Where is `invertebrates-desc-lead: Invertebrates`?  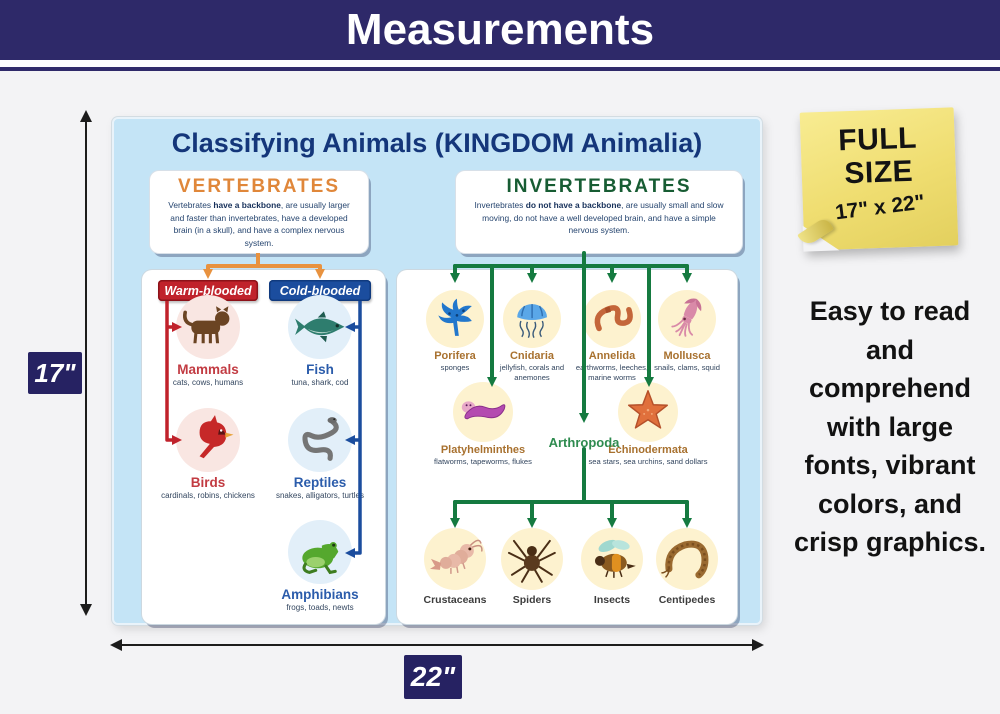
invertebrates-desc-lead: Invertebrates is located at coordinates (500, 205).